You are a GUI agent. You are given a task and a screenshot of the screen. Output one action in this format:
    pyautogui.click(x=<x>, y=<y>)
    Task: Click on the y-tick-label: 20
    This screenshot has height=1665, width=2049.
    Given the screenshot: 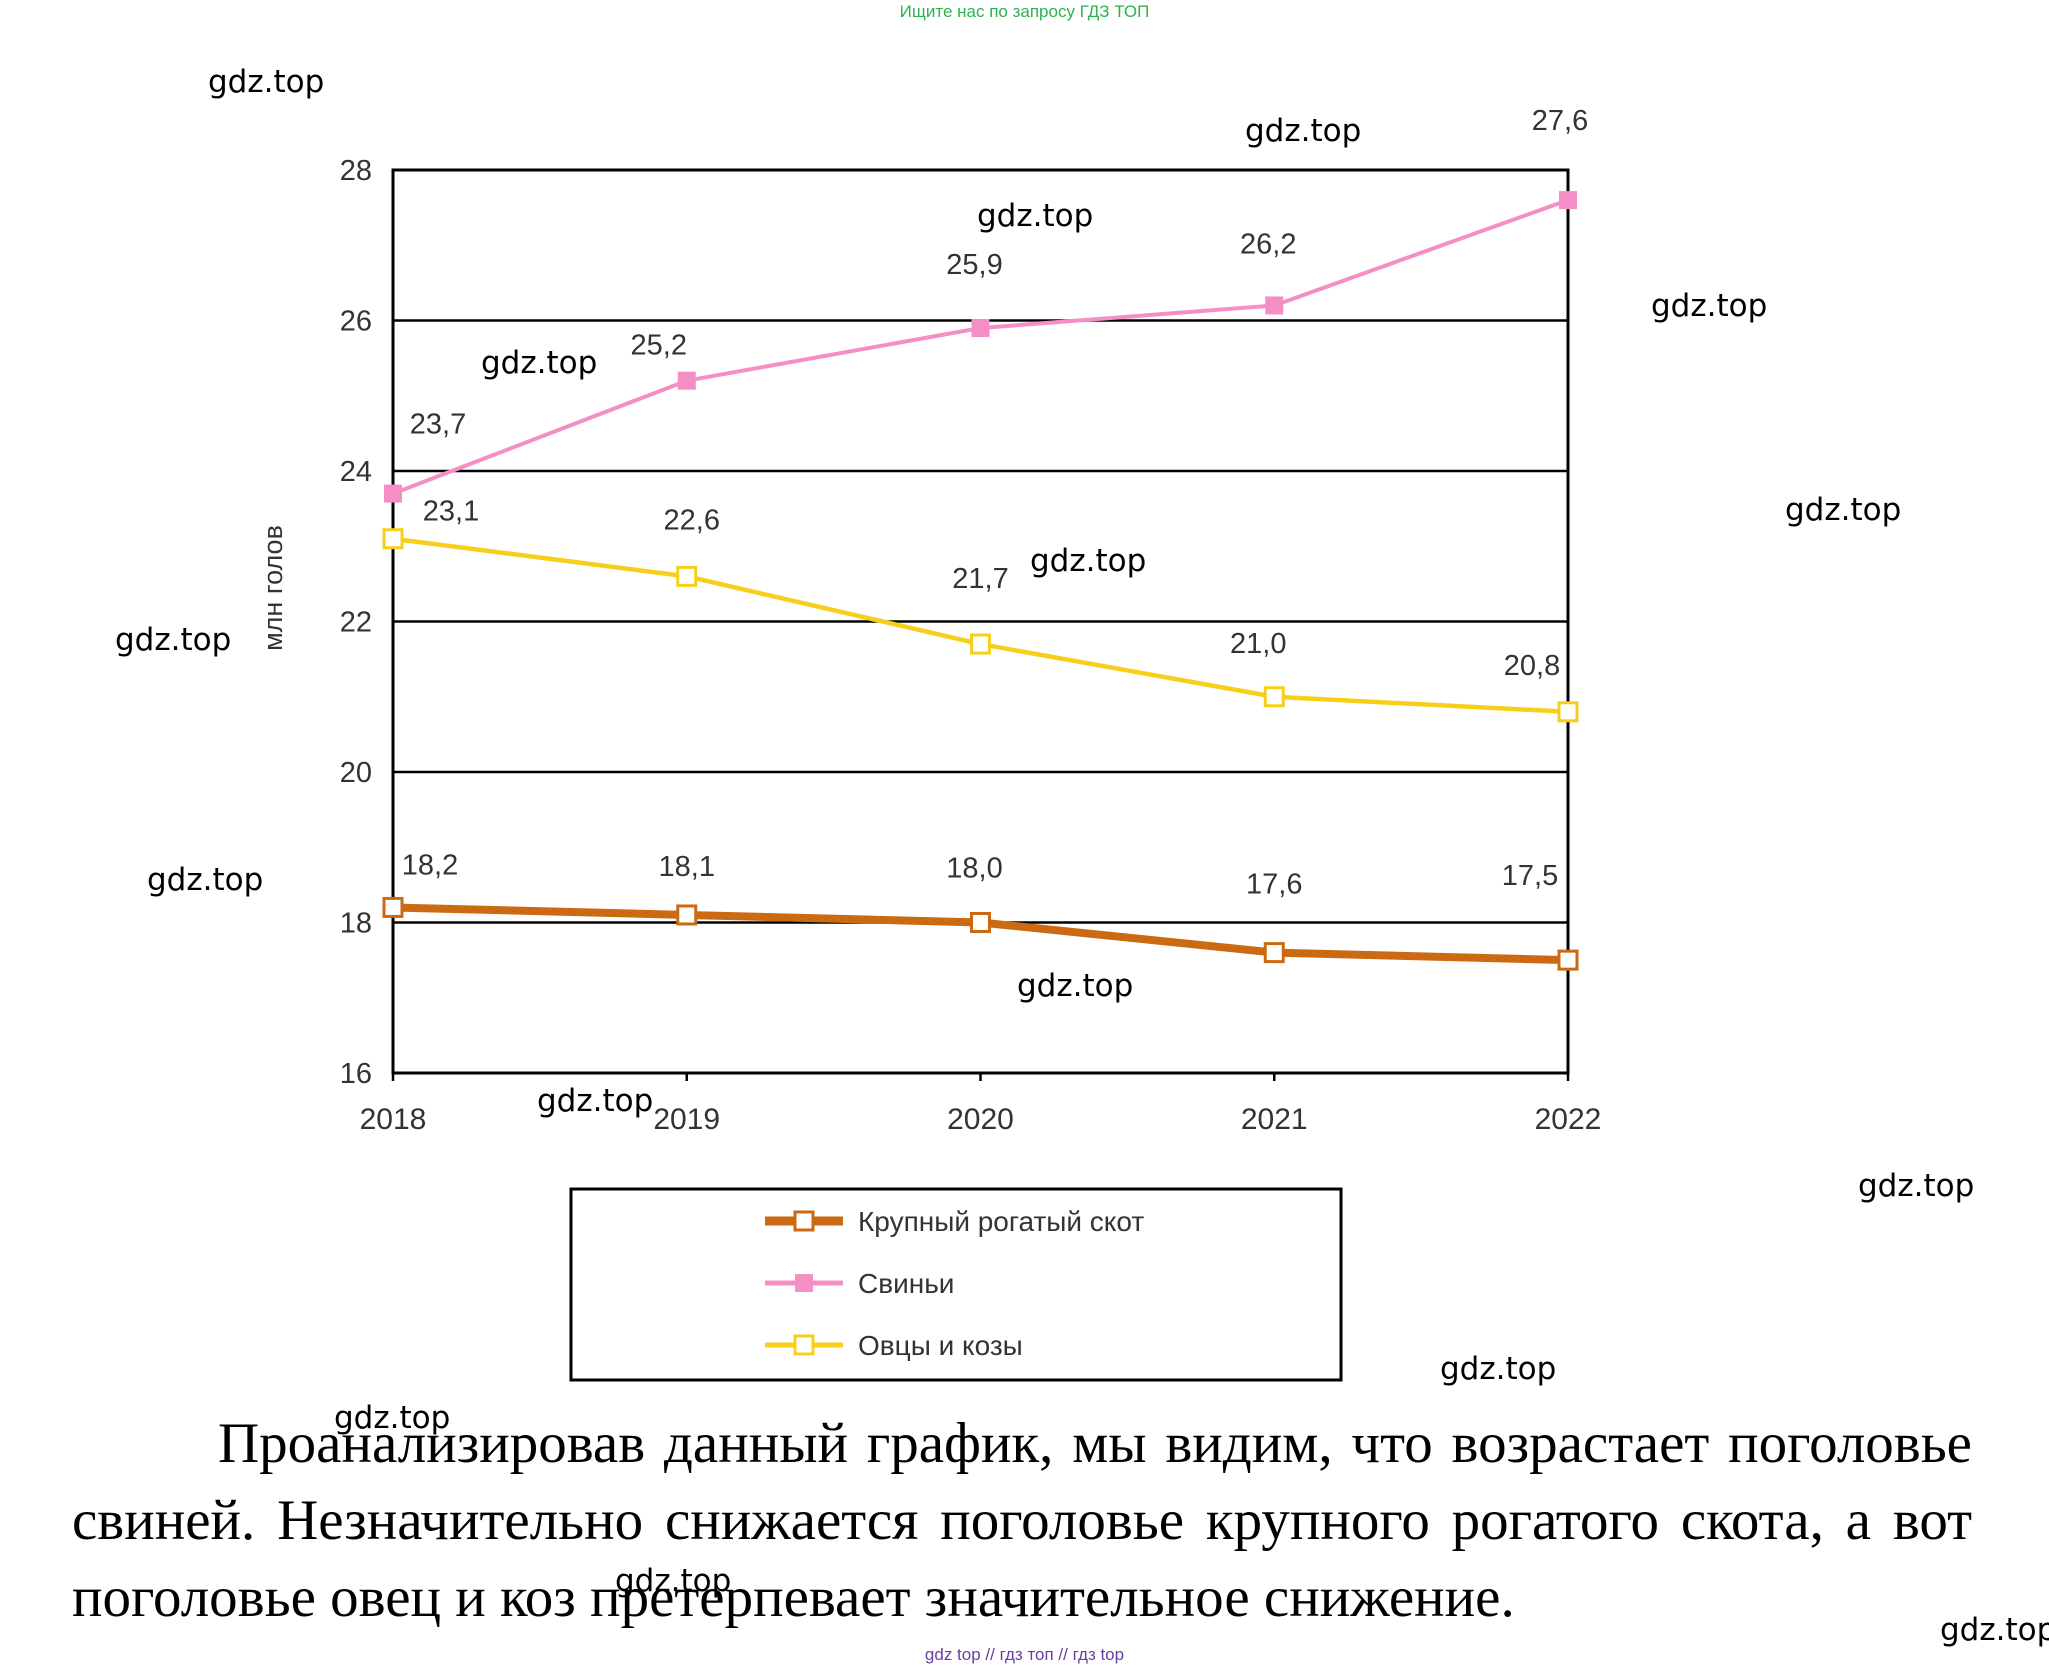 What is the action you would take?
    pyautogui.click(x=356, y=773)
    